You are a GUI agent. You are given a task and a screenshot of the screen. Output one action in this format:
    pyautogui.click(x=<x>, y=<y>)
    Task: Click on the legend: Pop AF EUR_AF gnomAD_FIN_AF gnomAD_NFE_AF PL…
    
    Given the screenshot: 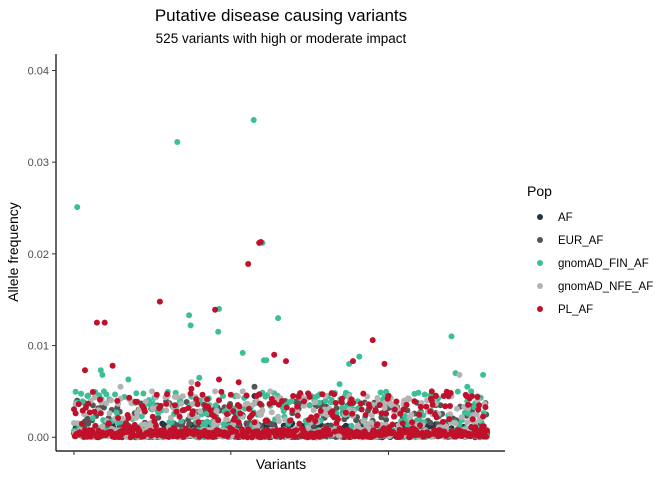 What is the action you would take?
    pyautogui.click(x=590, y=249)
    